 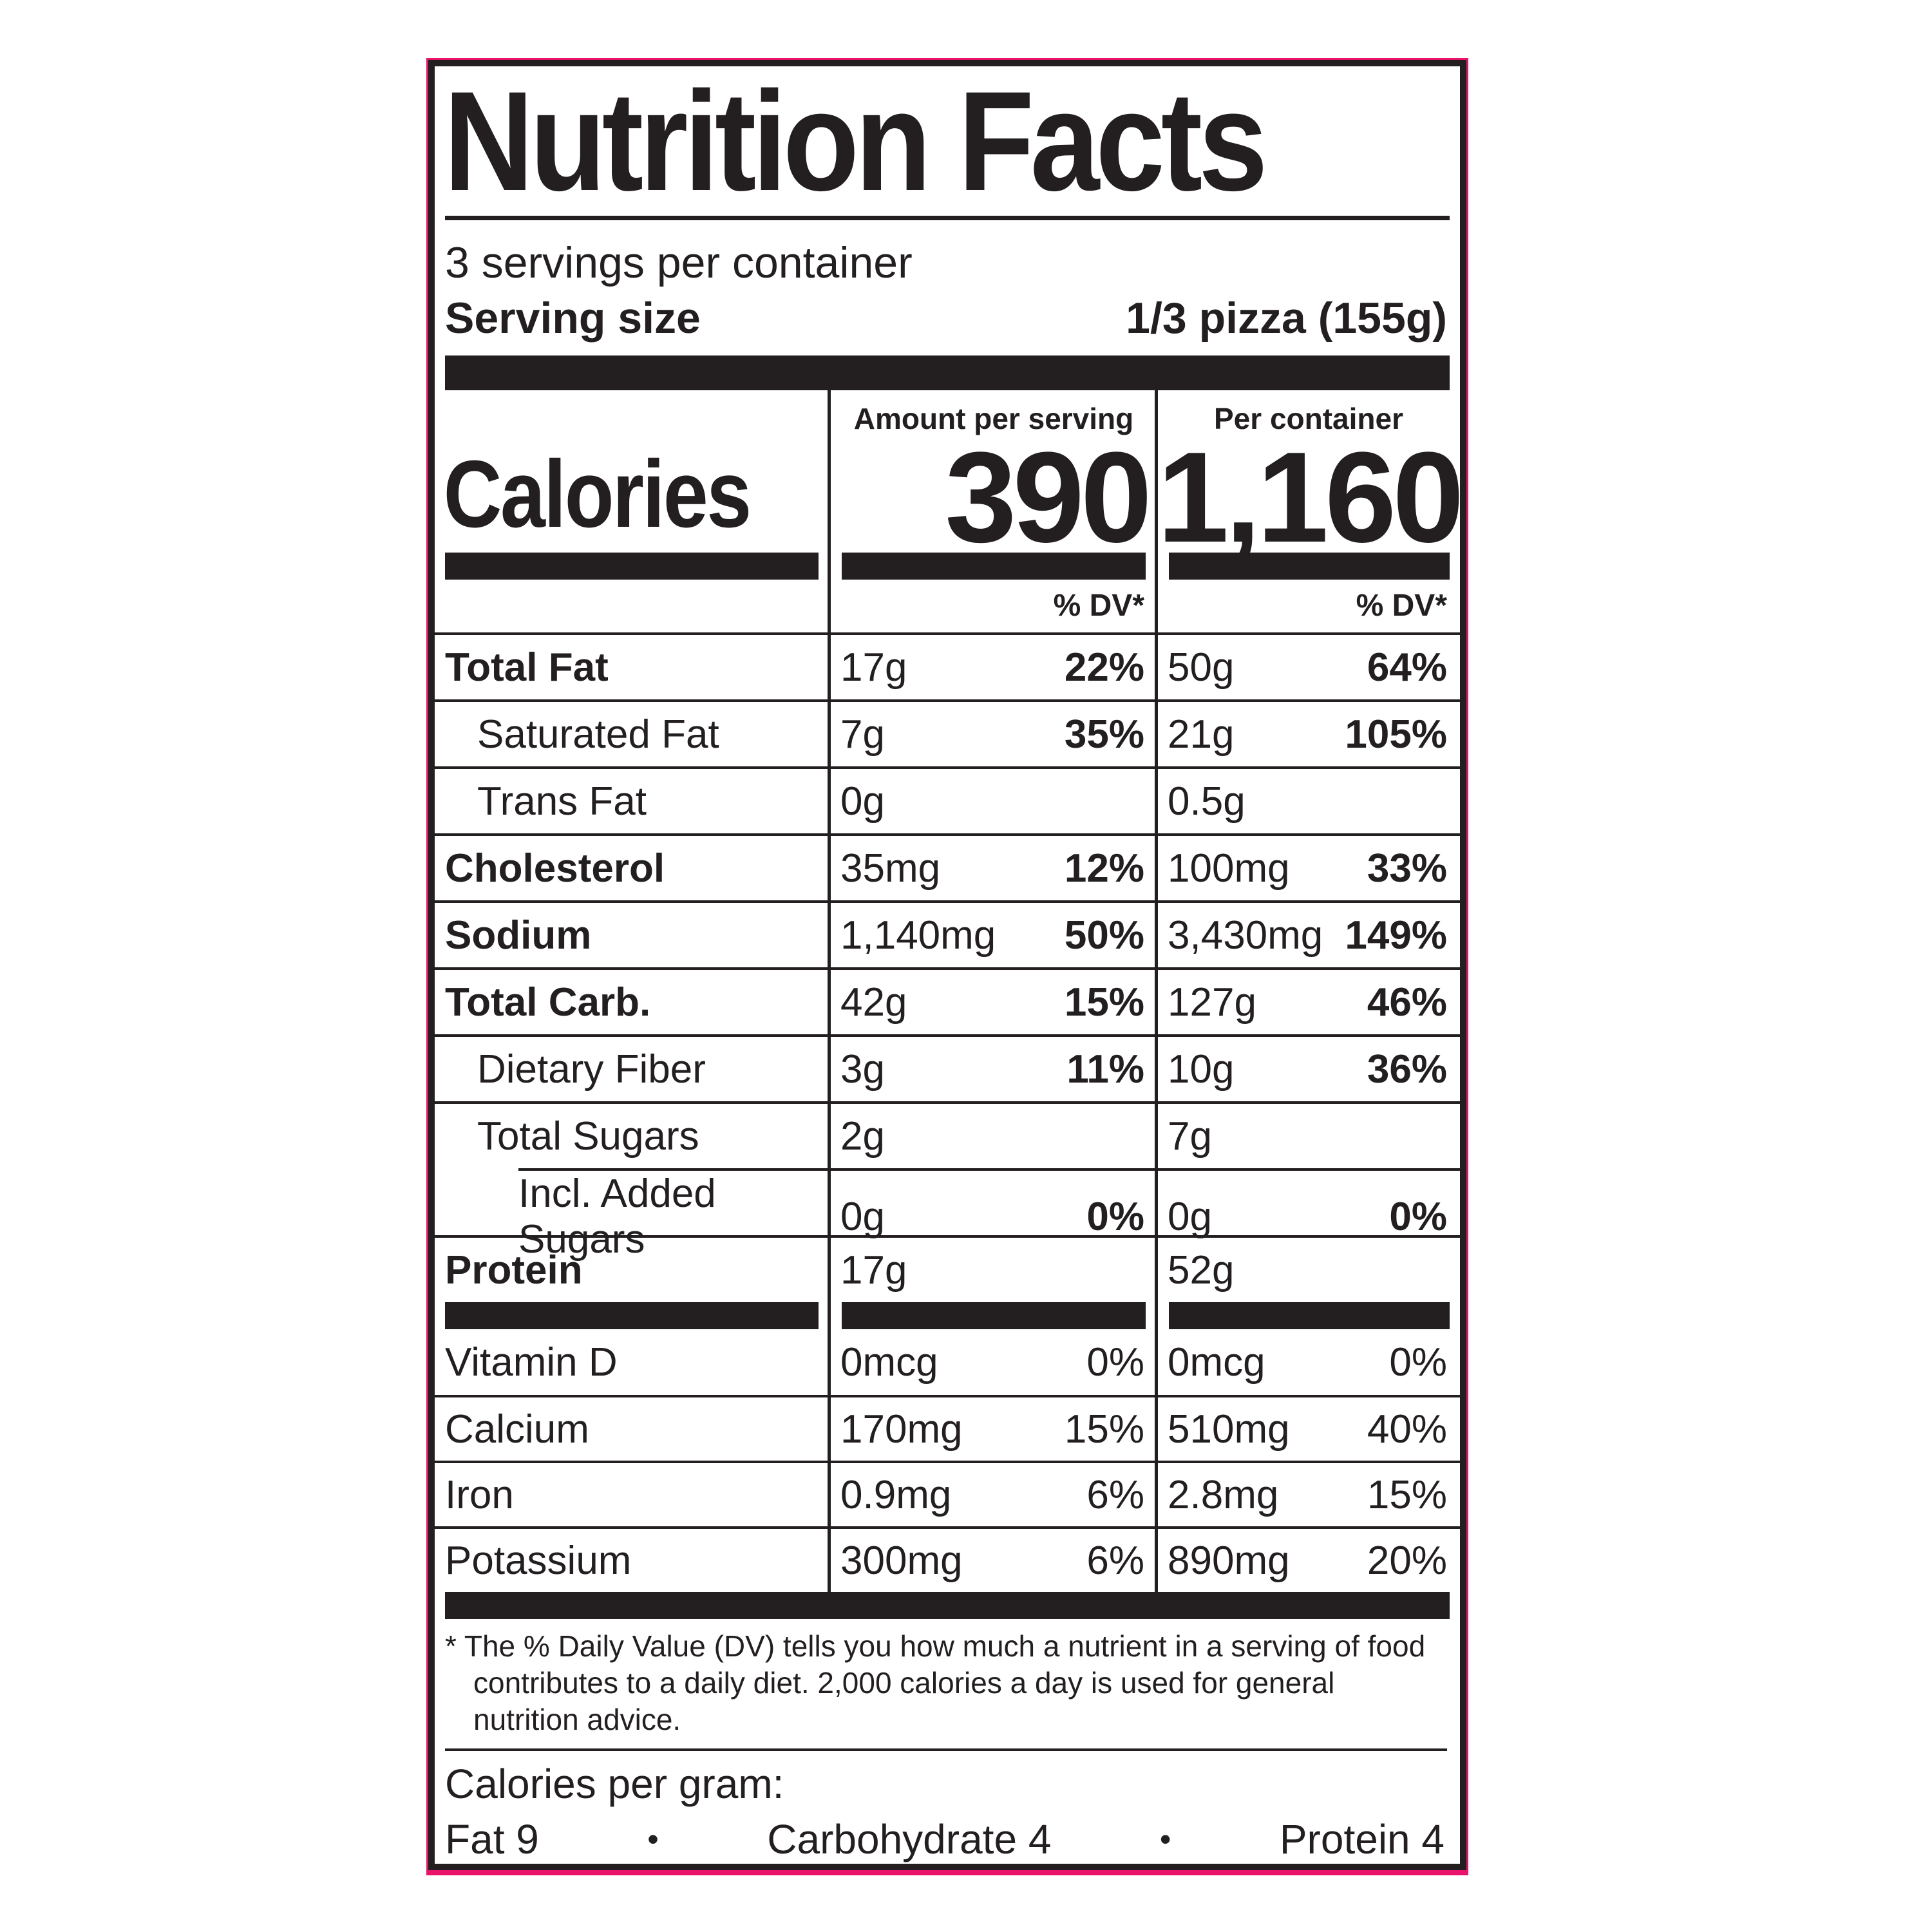 What do you see at coordinates (947, 732) in the screenshot?
I see `nutrient-row-saturated-fat: Saturated Fat 7g 35% 21g 105%` at bounding box center [947, 732].